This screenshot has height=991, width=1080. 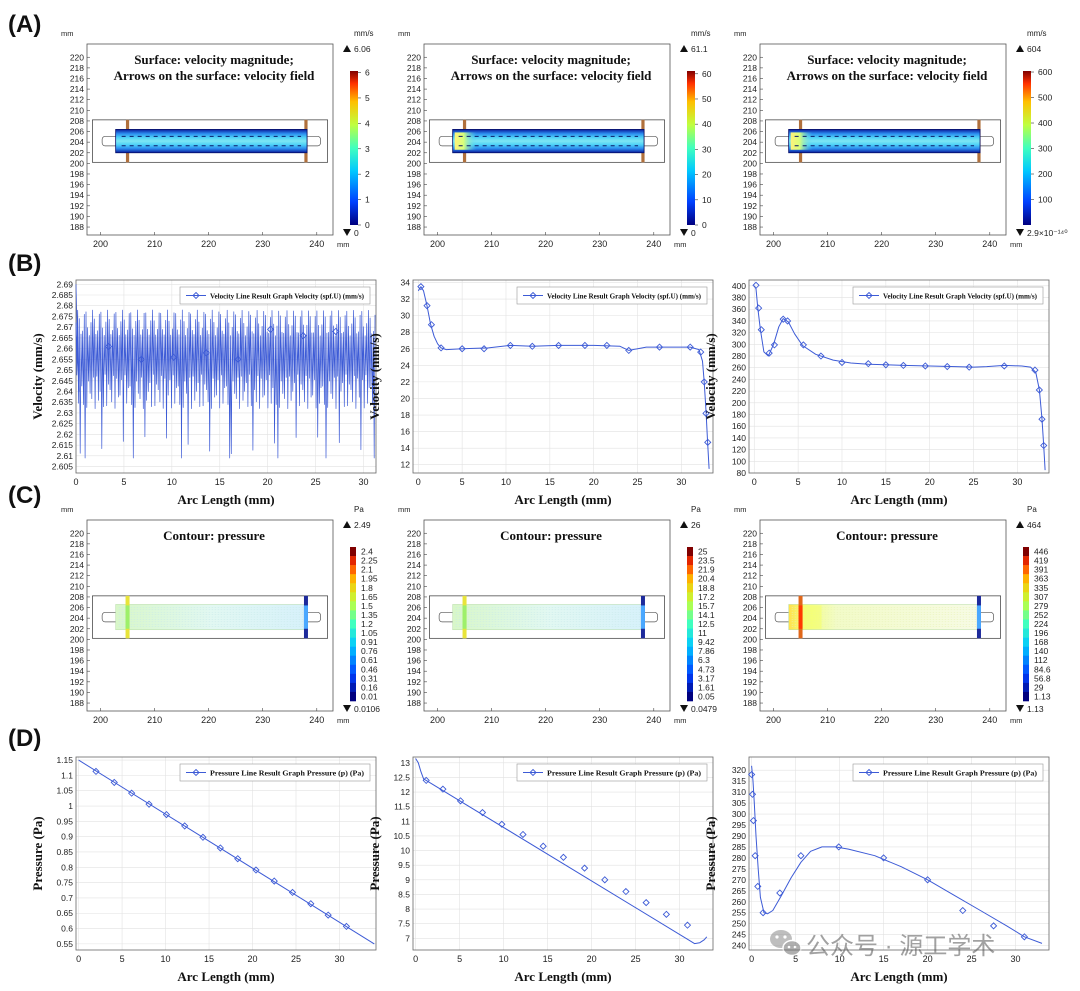 I want to click on y-tick-label: 188, so click(x=77, y=703).